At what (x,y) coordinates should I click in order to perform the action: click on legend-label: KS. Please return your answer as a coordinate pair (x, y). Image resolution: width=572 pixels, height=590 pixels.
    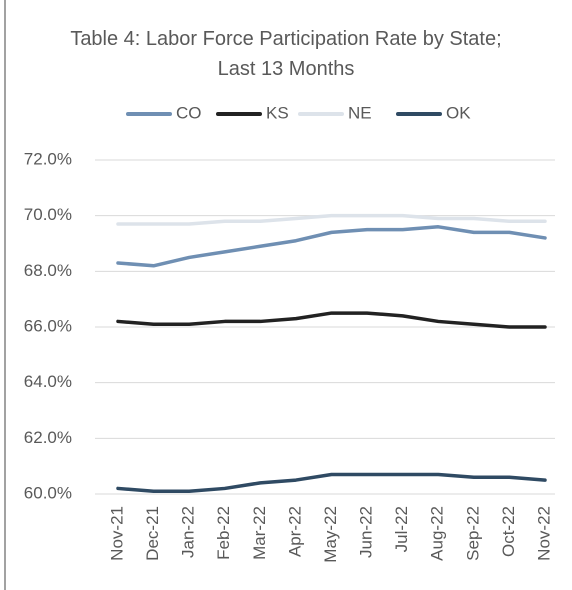
    Looking at the image, I should click on (277, 112).